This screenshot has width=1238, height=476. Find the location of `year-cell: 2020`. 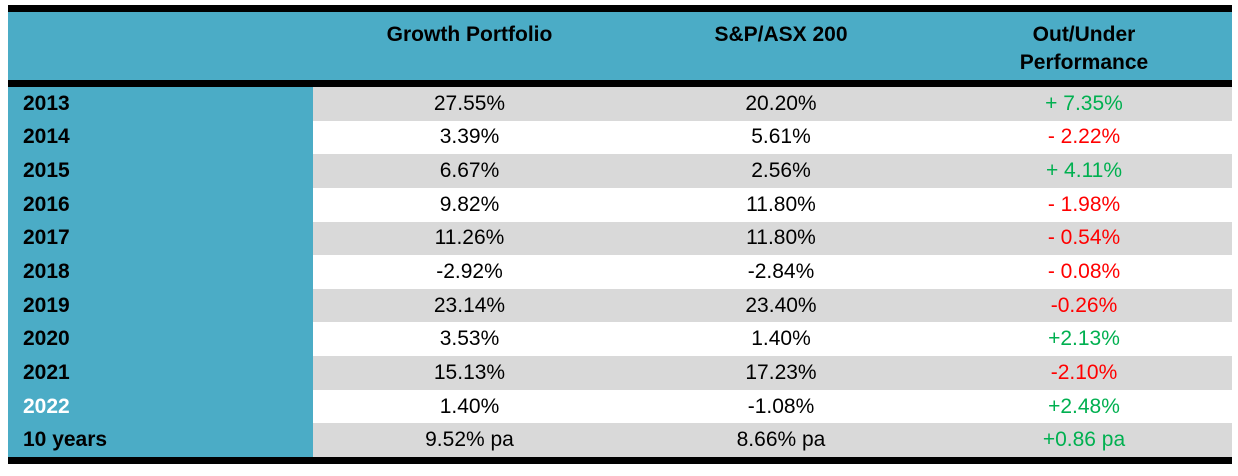

year-cell: 2020 is located at coordinates (160, 339).